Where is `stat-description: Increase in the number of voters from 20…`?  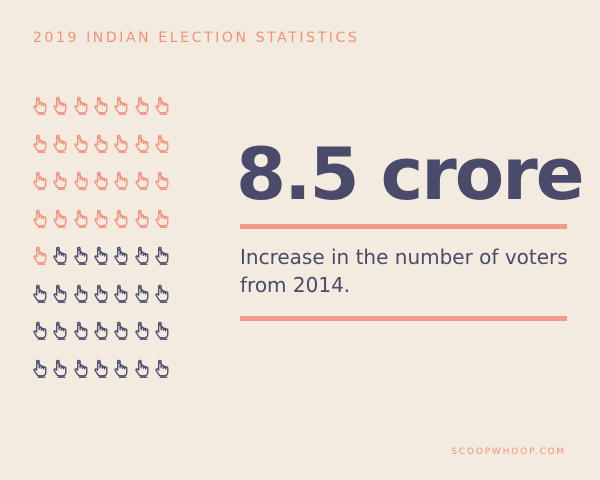
stat-description: Increase in the number of voters from 20… is located at coordinates (404, 271).